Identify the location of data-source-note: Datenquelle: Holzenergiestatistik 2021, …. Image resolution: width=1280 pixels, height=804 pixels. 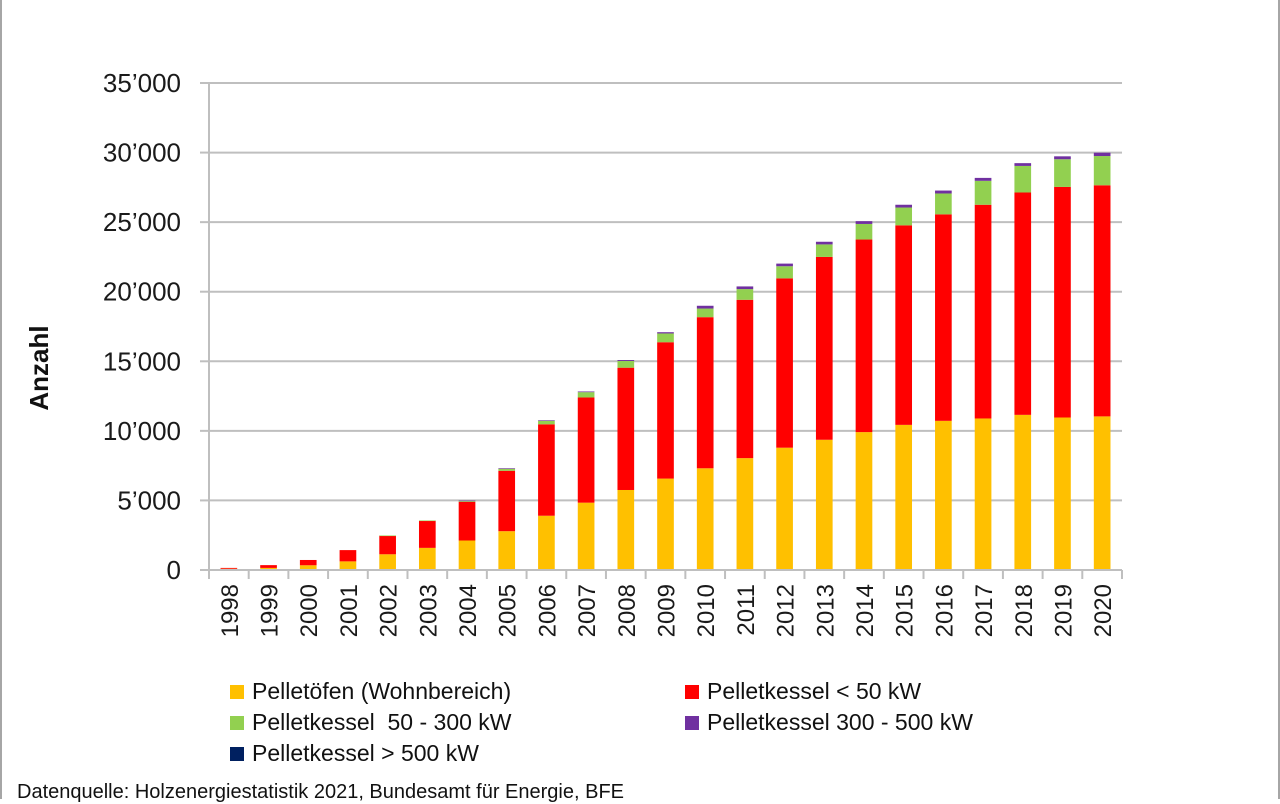
(321, 792).